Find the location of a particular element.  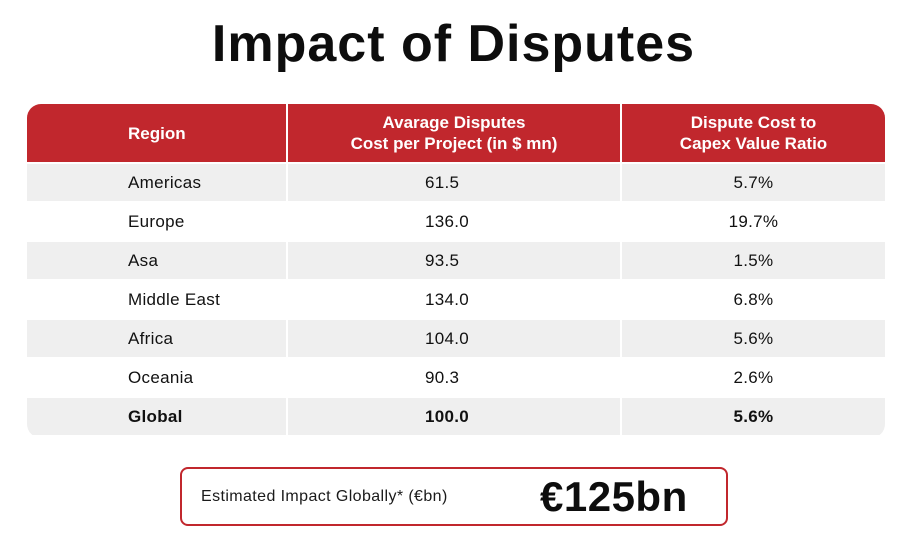

impact-value: €125bn is located at coordinates (614, 496).